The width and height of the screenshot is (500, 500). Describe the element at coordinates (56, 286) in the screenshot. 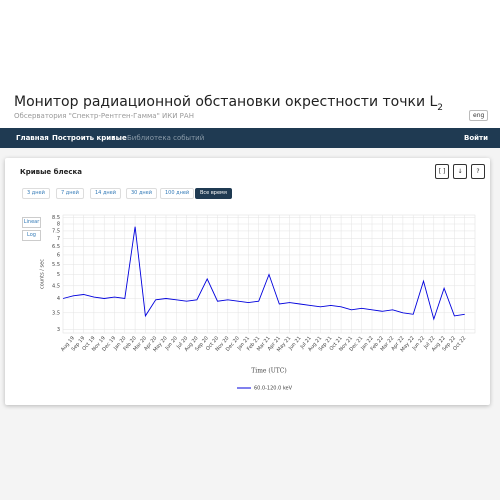

I see `y-tick-label: 4.5` at that location.